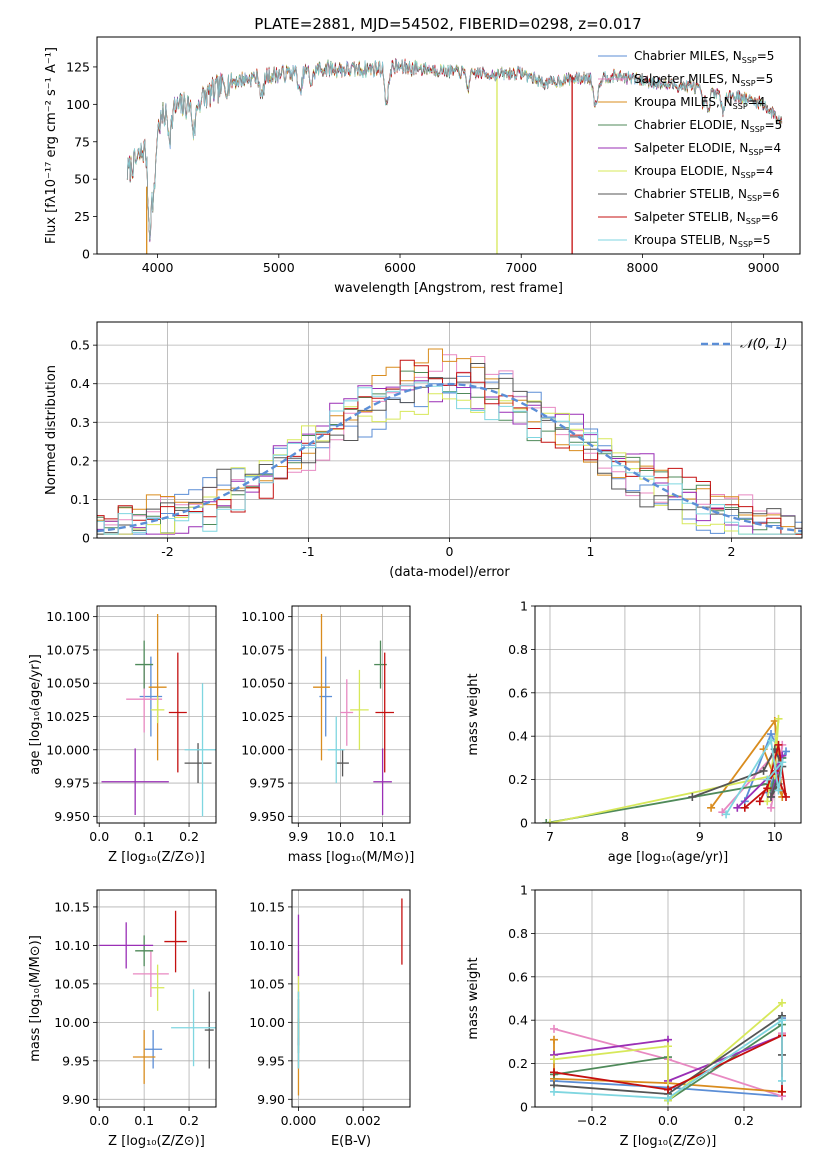  Describe the element at coordinates (690, 194) in the screenshot. I see `legend-label: Chabrier STELIB, N` at that location.